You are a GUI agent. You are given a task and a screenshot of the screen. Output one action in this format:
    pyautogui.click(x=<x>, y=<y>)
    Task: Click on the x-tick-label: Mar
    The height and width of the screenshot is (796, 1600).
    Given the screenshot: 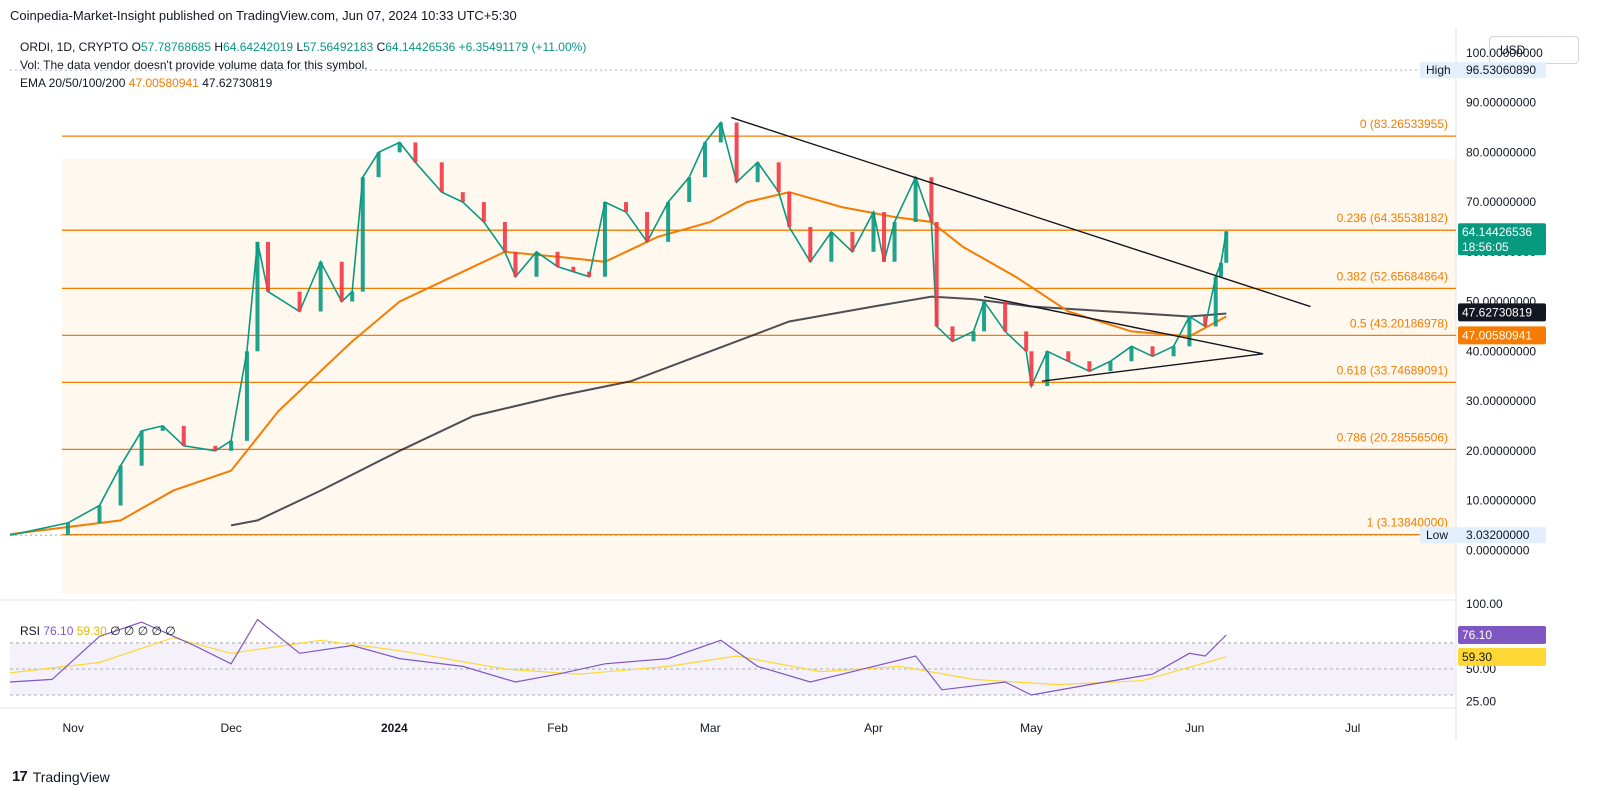 What is the action you would take?
    pyautogui.click(x=710, y=728)
    